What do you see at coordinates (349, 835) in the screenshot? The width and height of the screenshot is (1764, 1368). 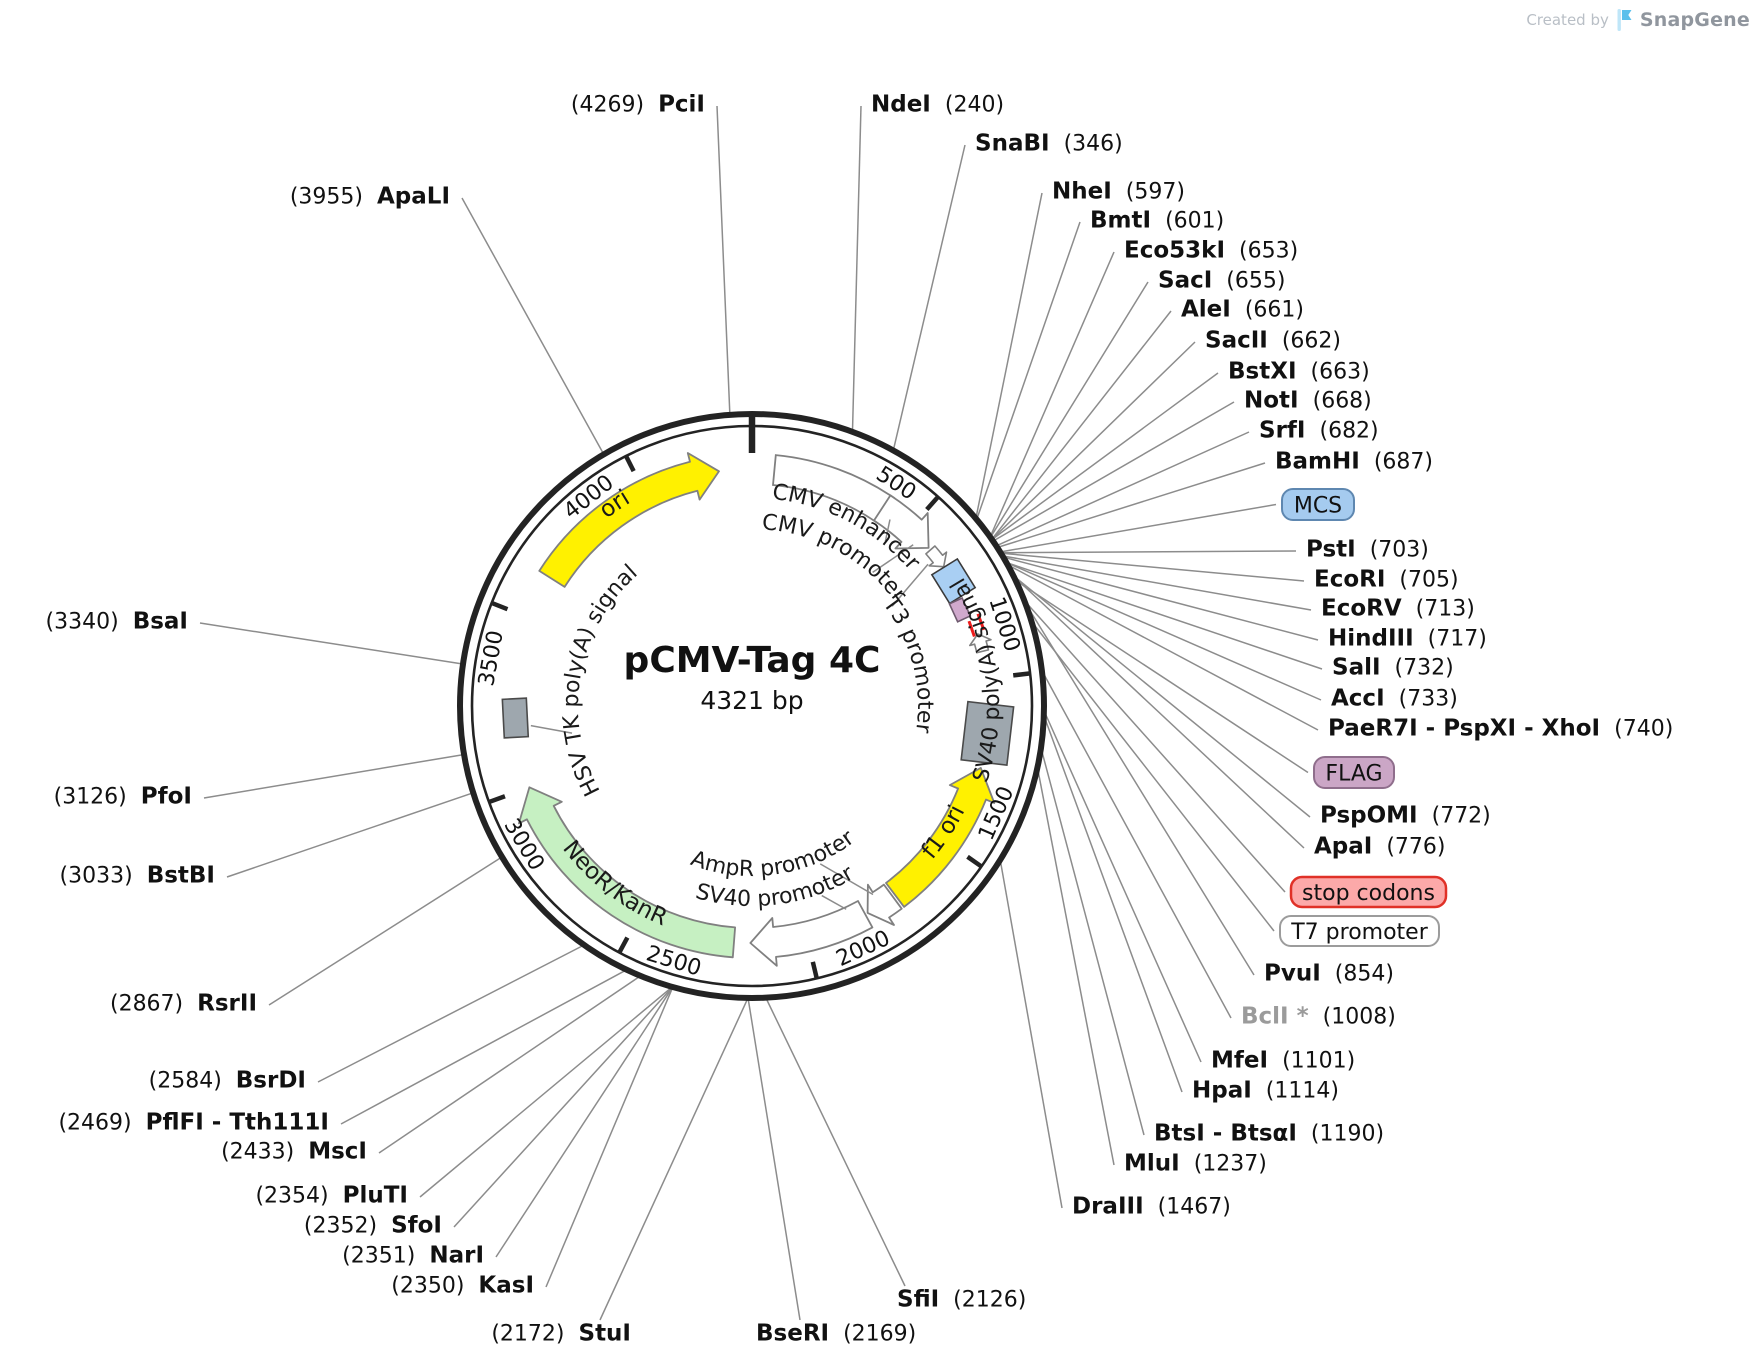 I see `leader-BstBI` at bounding box center [349, 835].